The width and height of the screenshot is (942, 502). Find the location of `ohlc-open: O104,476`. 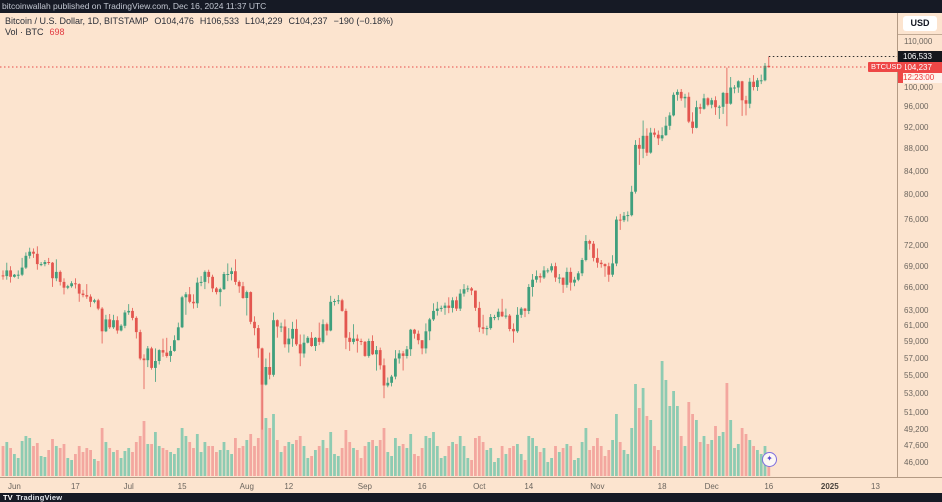

ohlc-open: O104,476 is located at coordinates (174, 21).